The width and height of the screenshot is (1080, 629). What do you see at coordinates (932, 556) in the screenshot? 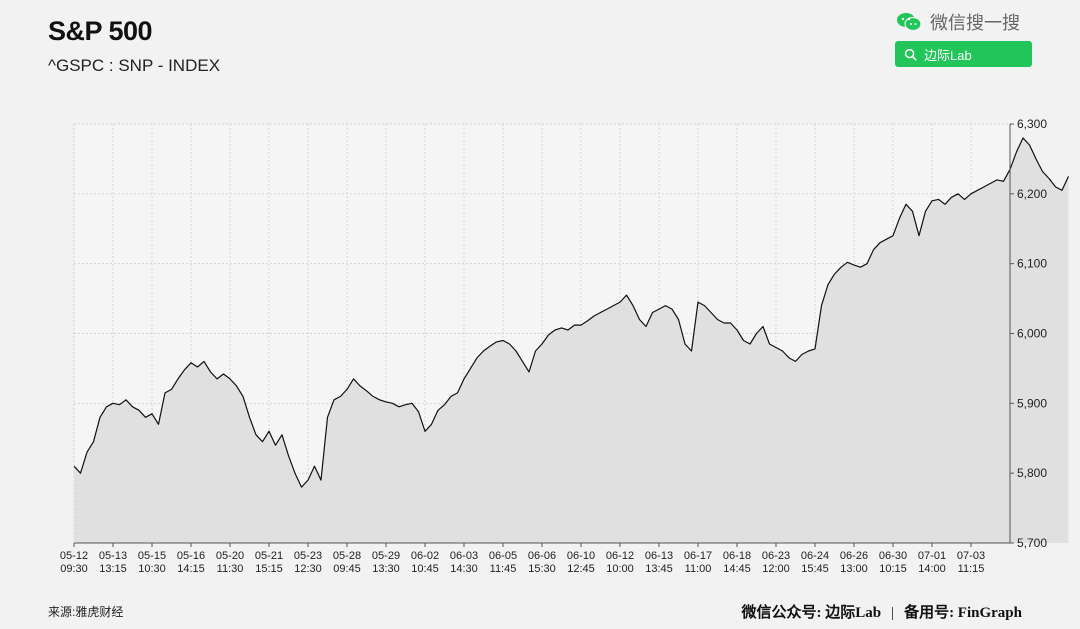
I see `x-tick-label-date: 07-01` at bounding box center [932, 556].